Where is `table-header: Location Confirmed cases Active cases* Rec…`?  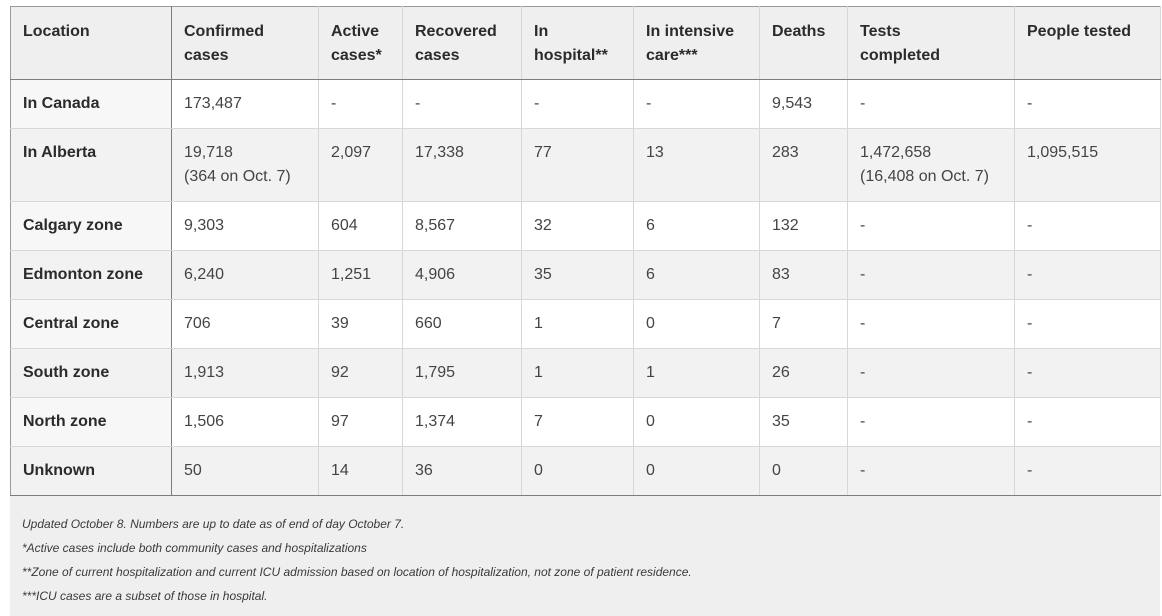
table-header: Location Confirmed cases Active cases* Rec… is located at coordinates (585, 43).